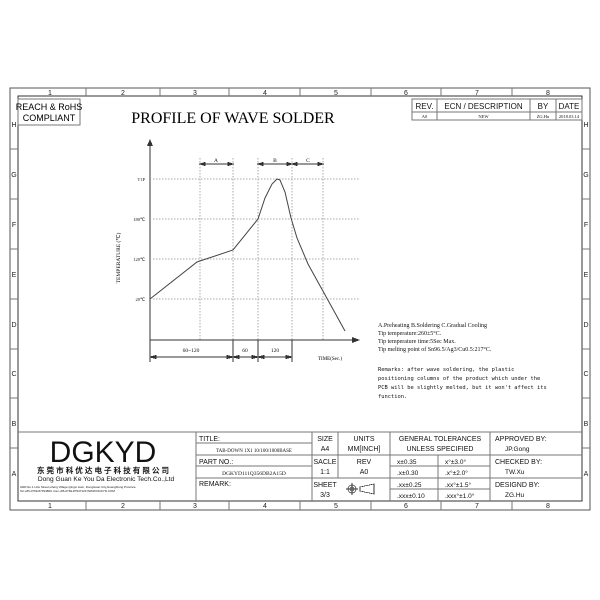  I want to click on tolerance-header: GENERAL TOLERANCES, so click(440, 439).